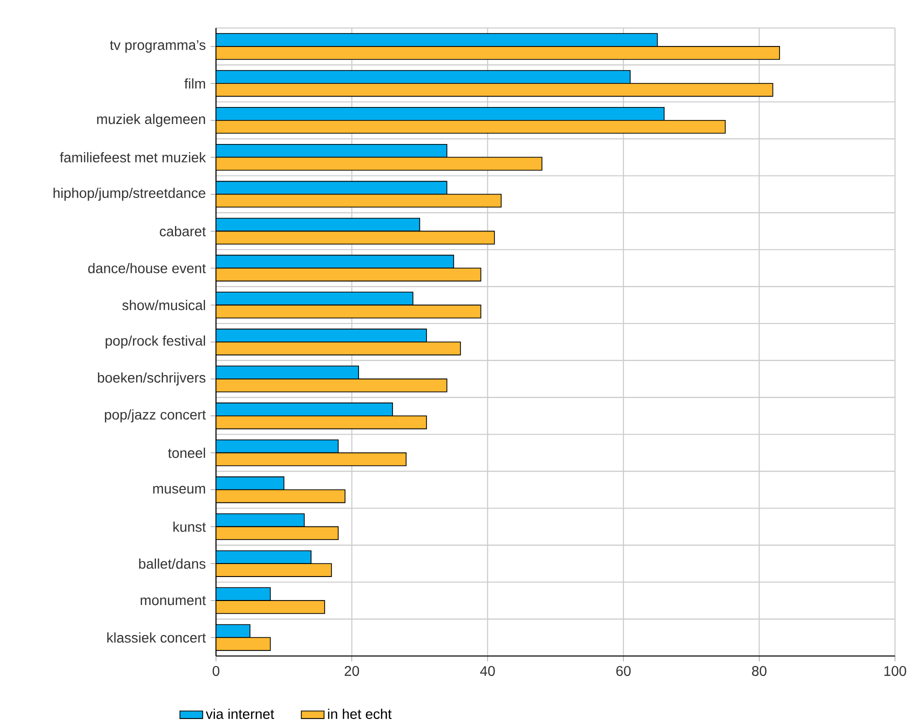 This screenshot has height=727, width=912. Describe the element at coordinates (147, 268) in the screenshot. I see `y-tick-label: dance/house event` at that location.